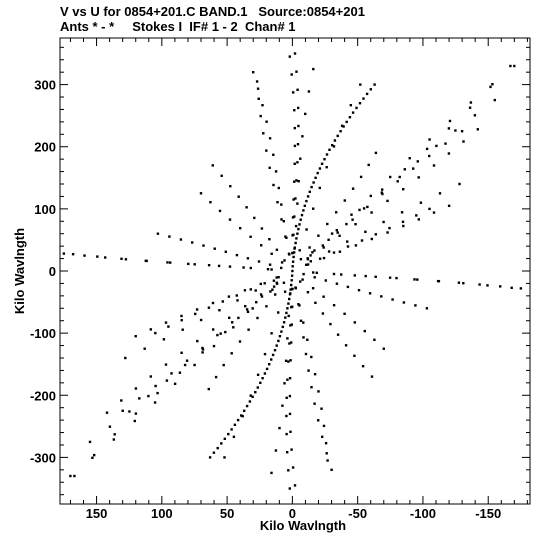 This screenshot has height=541, width=540. I want to click on x-tick-label: -100, so click(423, 513).